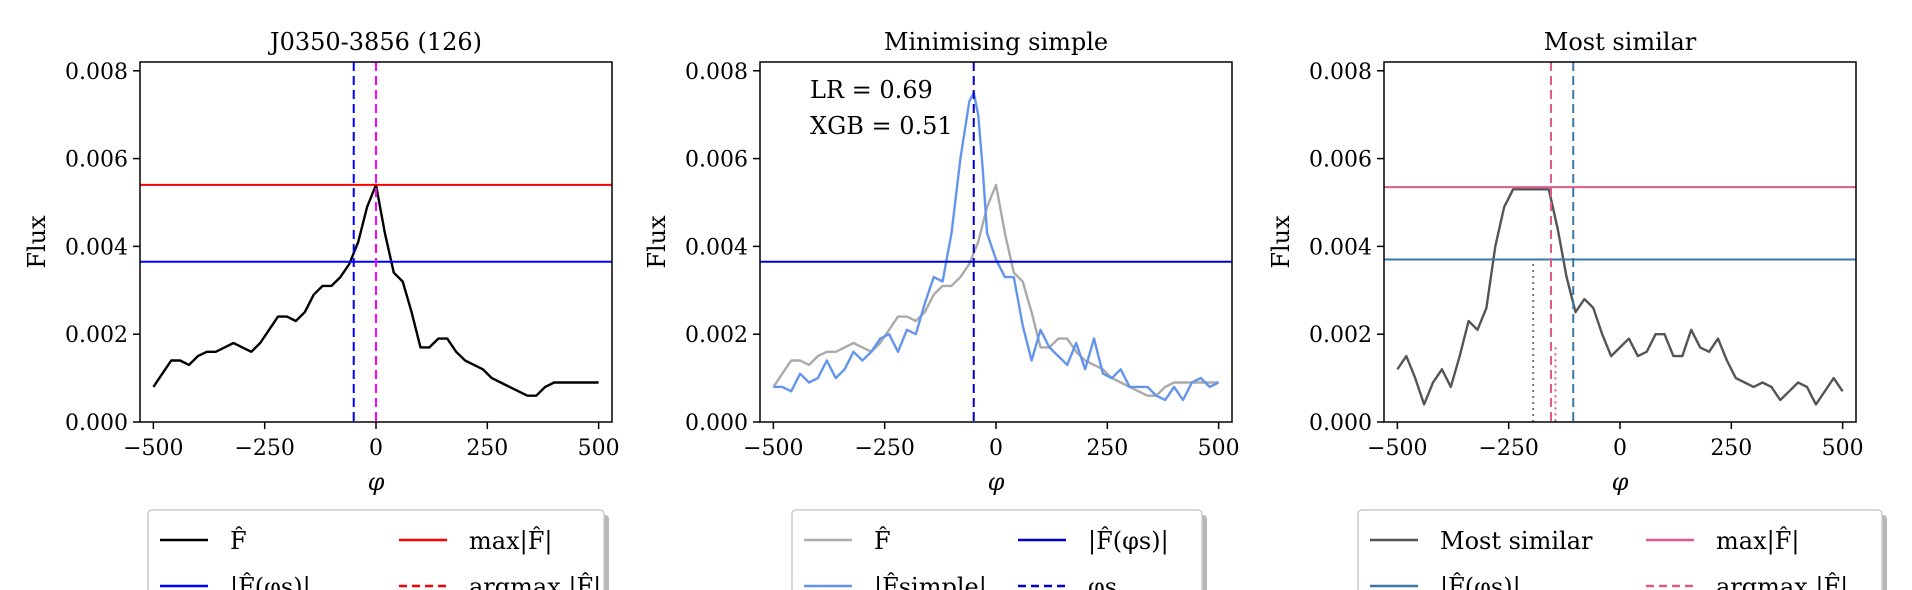 The width and height of the screenshot is (1912, 590). What do you see at coordinates (881, 126) in the screenshot?
I see `annotation-text: XGB = 0.51` at bounding box center [881, 126].